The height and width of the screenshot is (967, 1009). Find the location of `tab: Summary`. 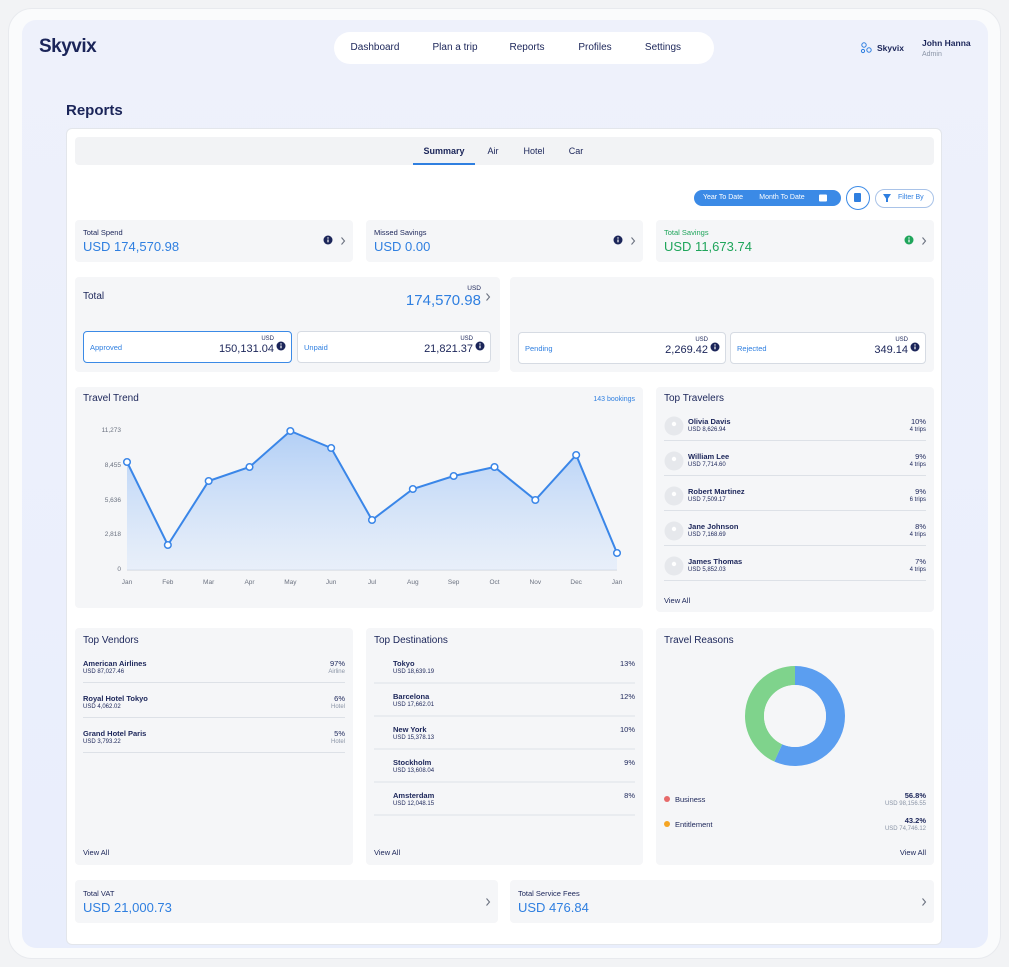

tab: Summary is located at coordinates (444, 150).